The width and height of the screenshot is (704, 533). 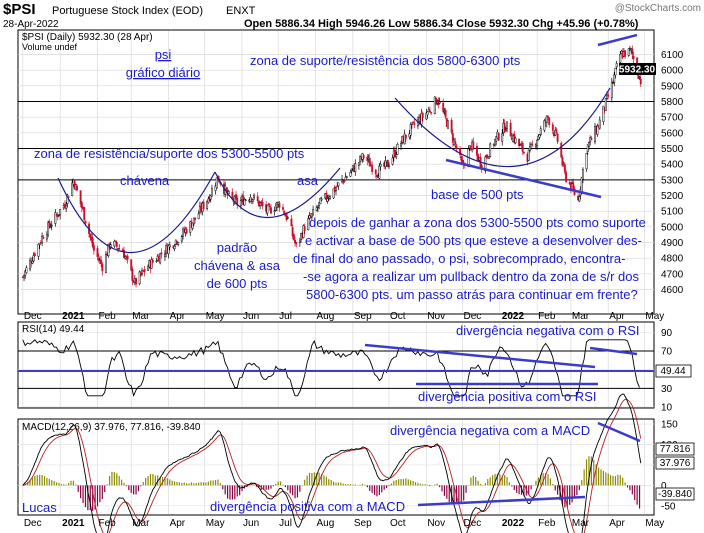 What do you see at coordinates (667, 352) in the screenshot?
I see `rsi-tick-label: 70` at bounding box center [667, 352].